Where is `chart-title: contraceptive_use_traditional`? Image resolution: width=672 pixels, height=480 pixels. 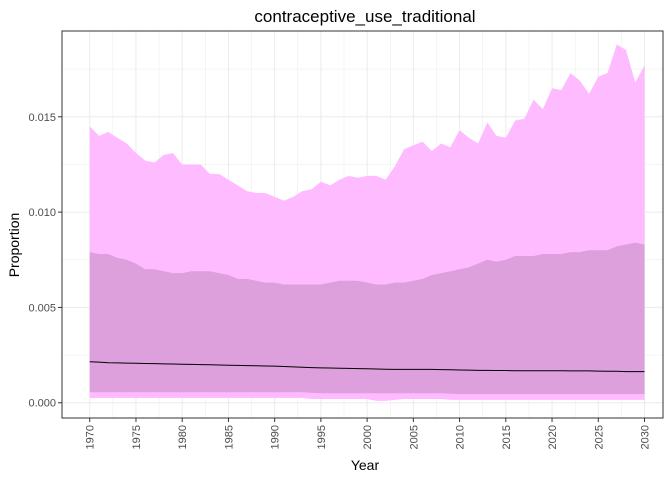 chart-title: contraceptive_use_traditional is located at coordinates (364, 16).